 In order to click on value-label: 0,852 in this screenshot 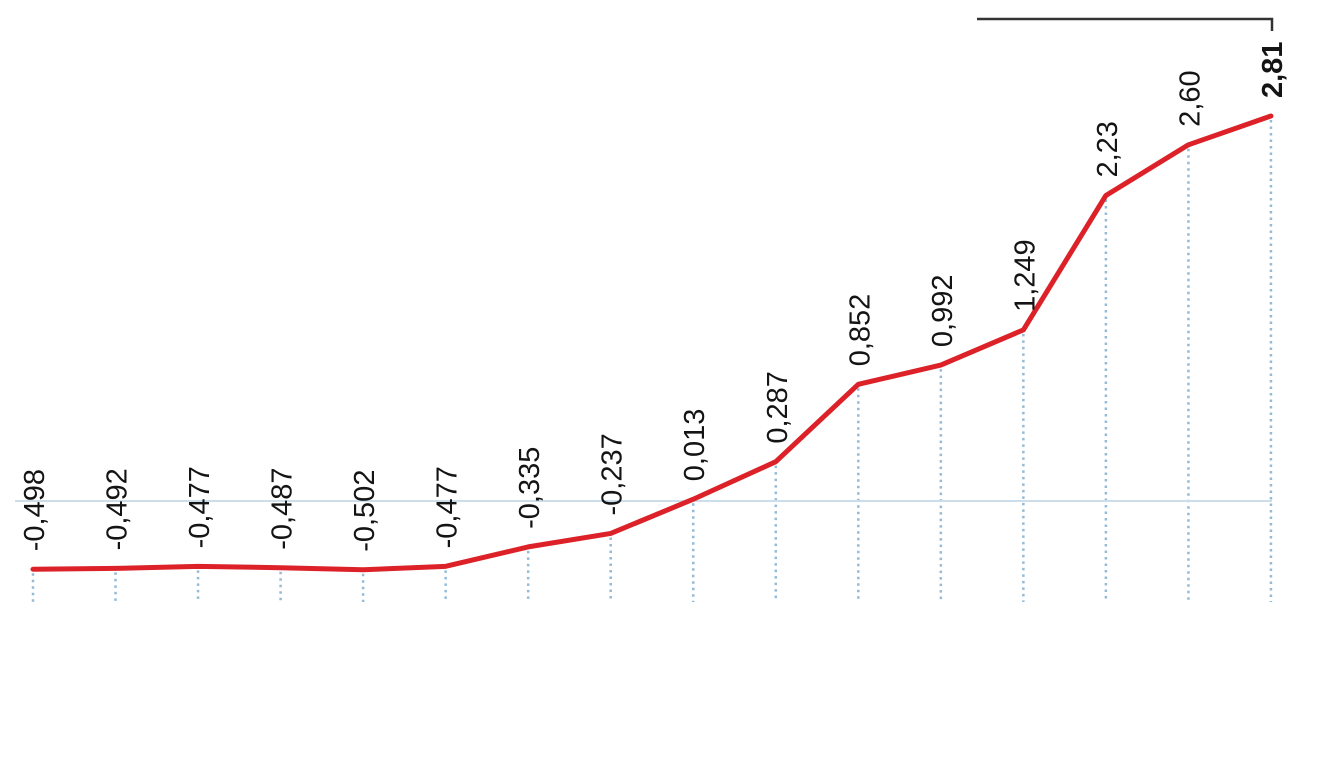, I will do `click(860, 330)`.